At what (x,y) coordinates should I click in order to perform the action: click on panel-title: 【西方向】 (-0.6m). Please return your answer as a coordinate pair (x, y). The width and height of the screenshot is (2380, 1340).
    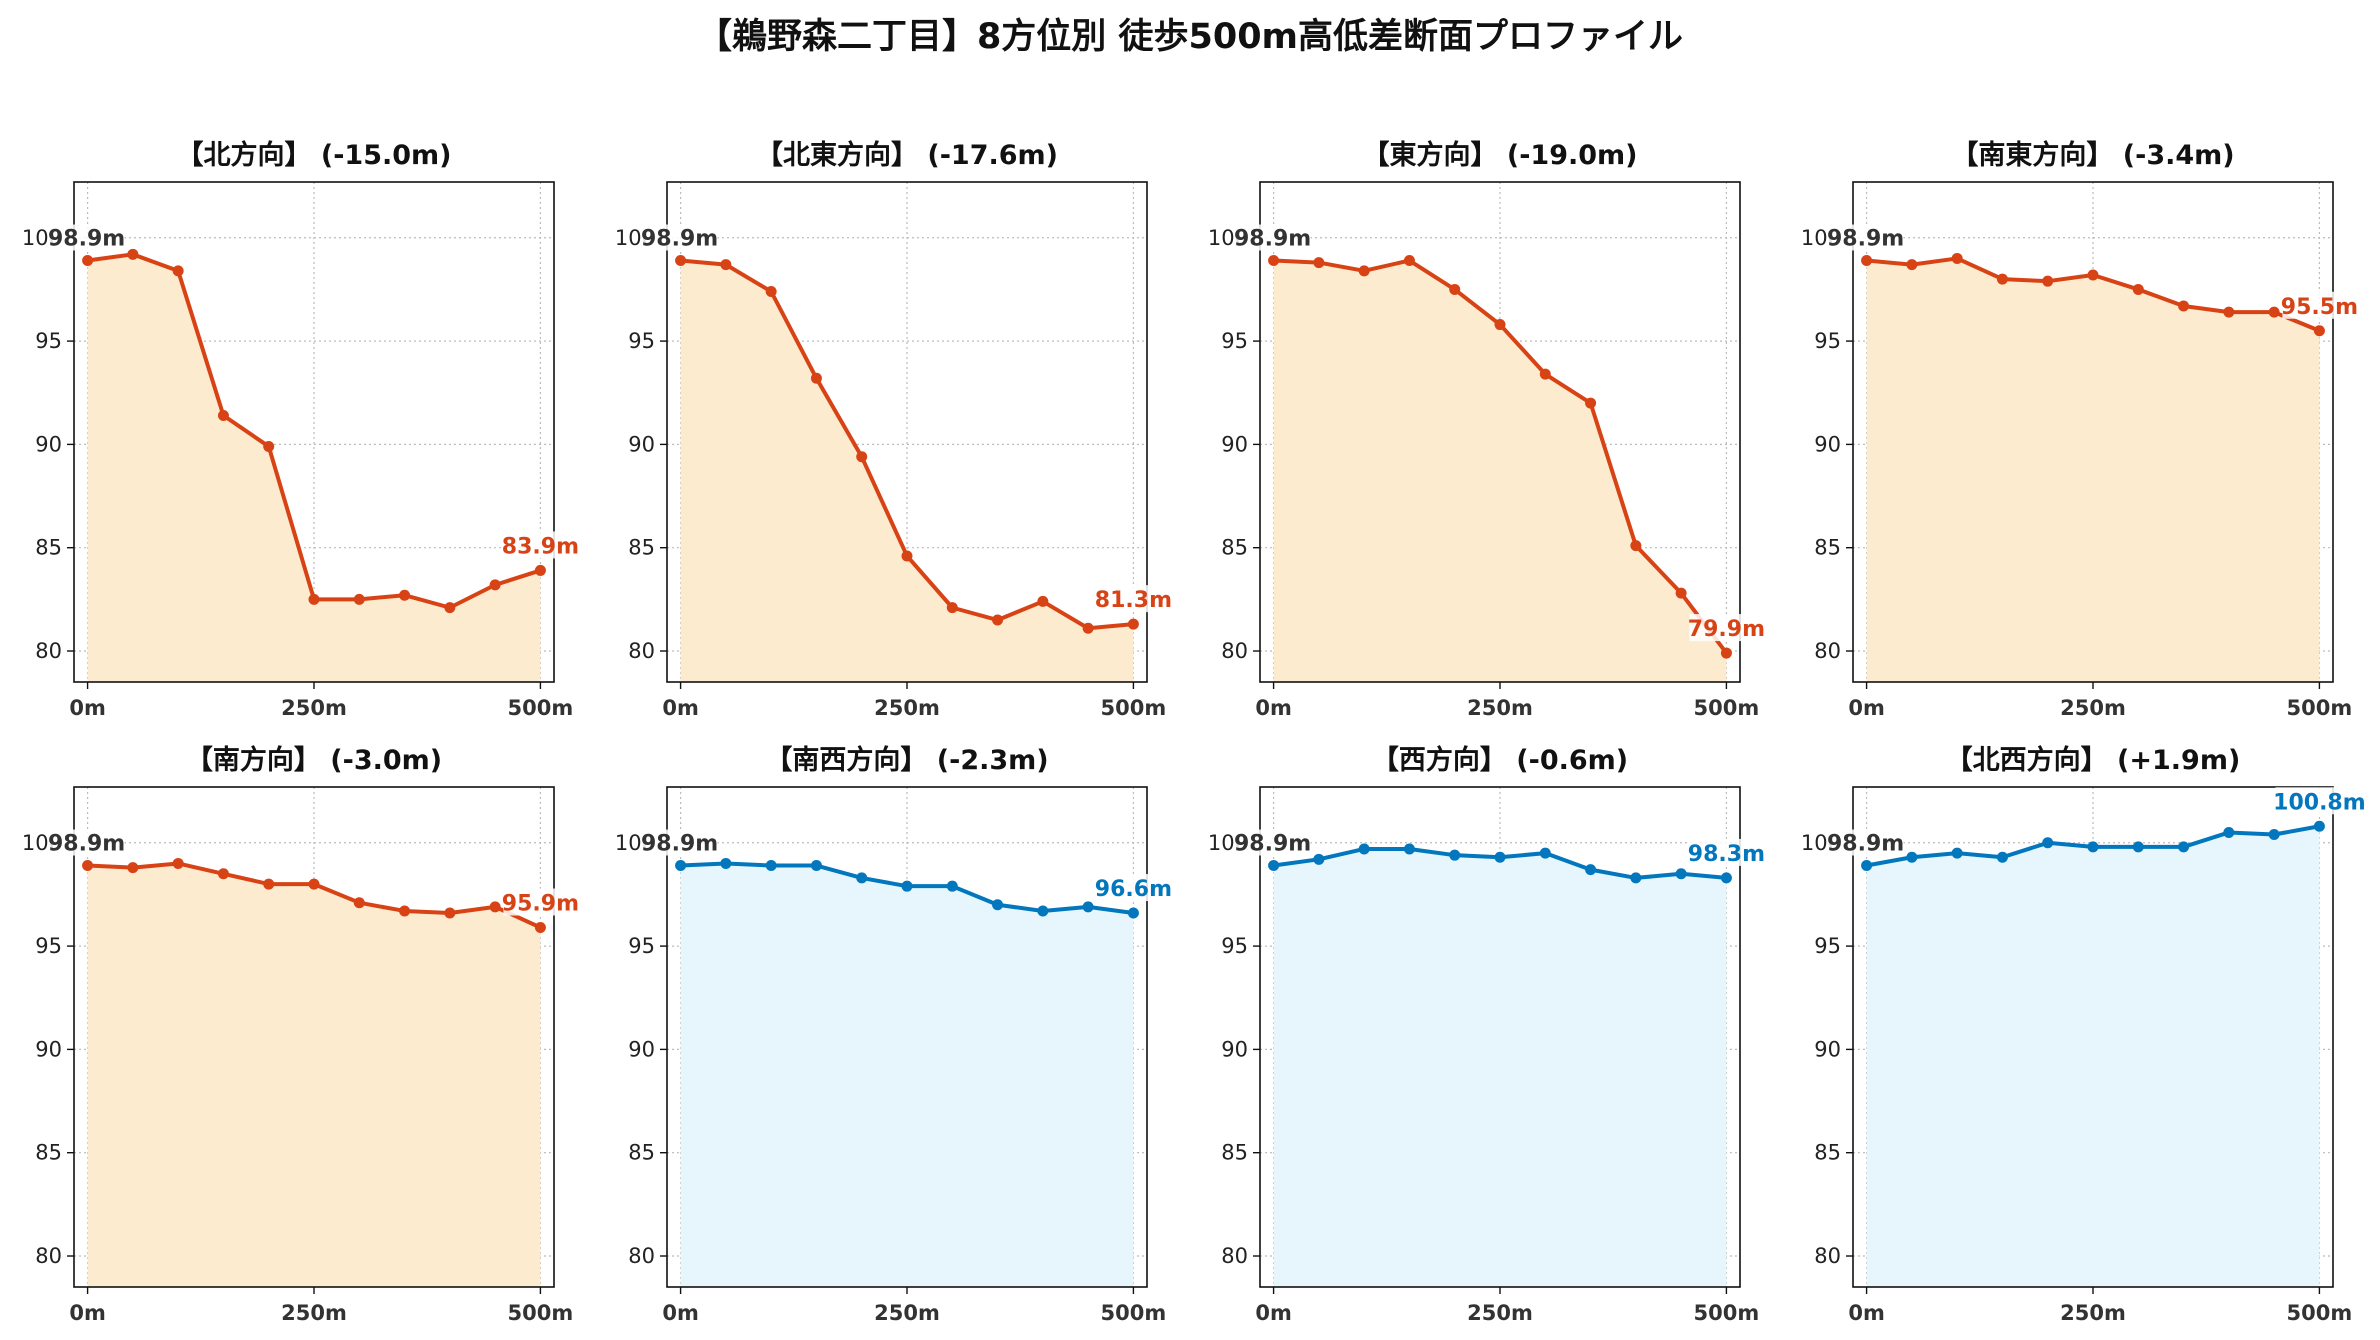
    Looking at the image, I should click on (1500, 760).